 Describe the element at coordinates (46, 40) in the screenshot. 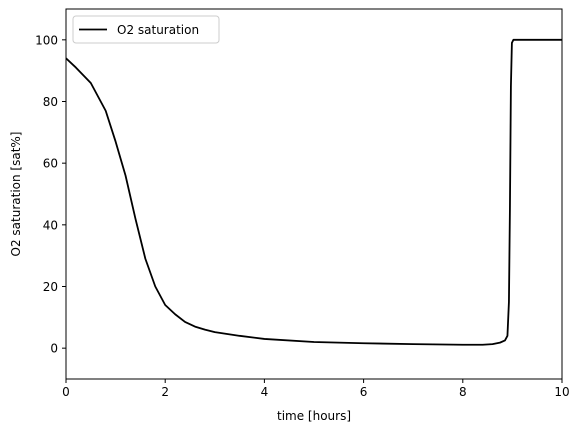

I see `y-tick-label: 100` at that location.